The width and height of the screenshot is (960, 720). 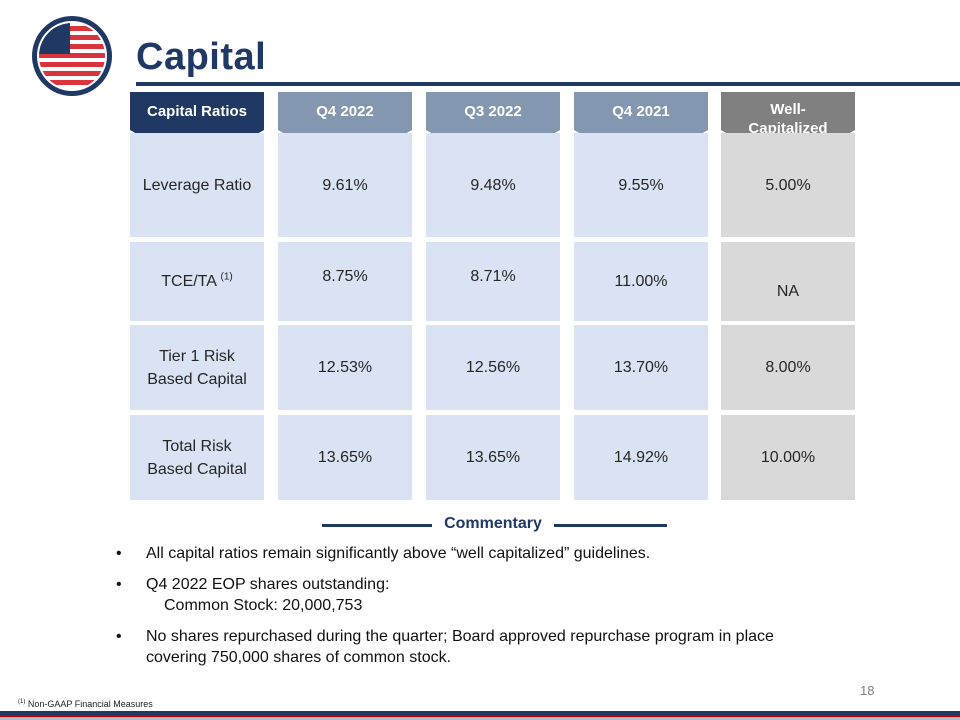 I want to click on commentary-rule-right, so click(x=610, y=525).